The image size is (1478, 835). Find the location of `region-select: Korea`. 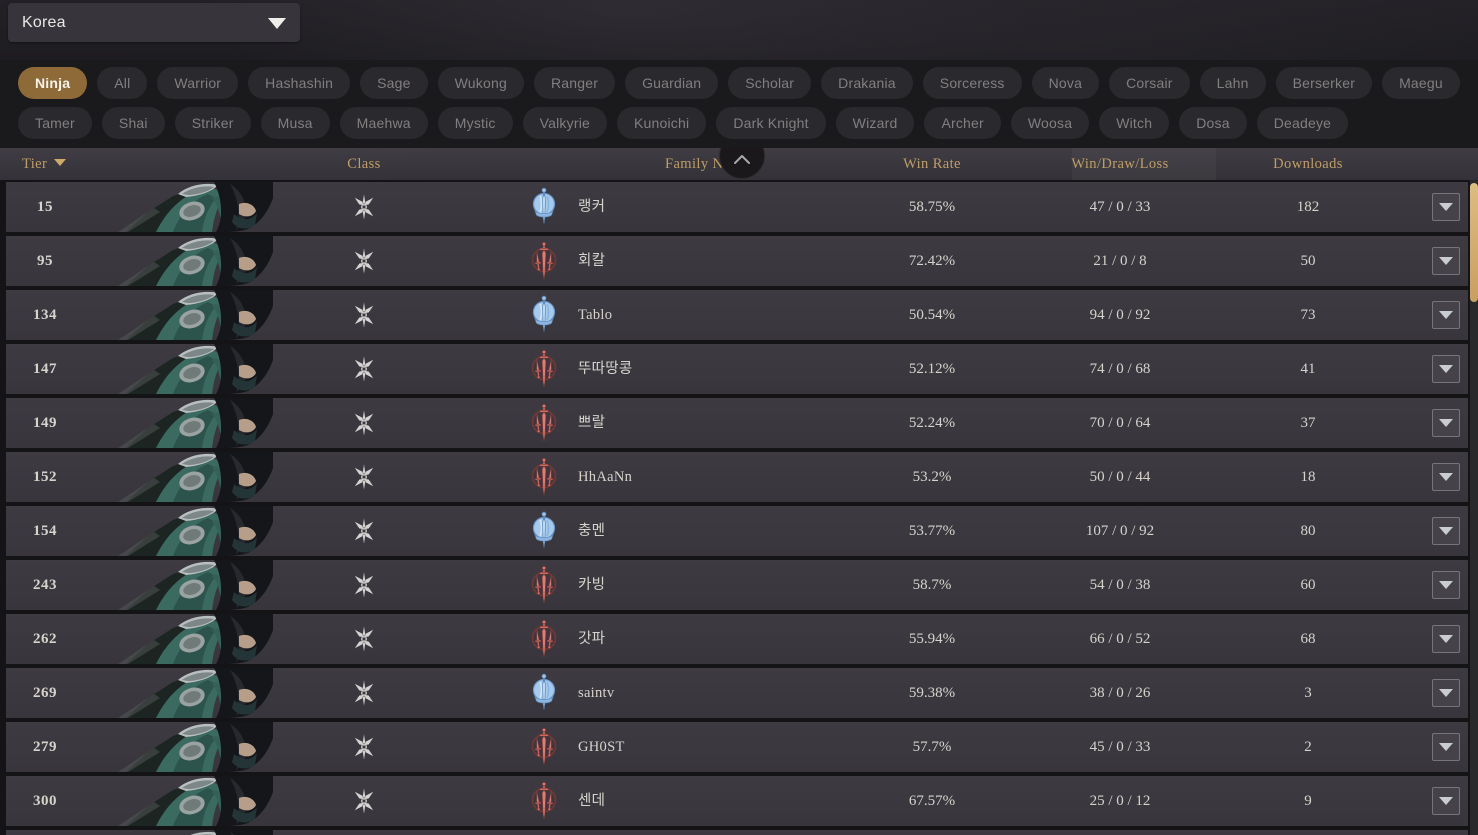

region-select: Korea is located at coordinates (154, 22).